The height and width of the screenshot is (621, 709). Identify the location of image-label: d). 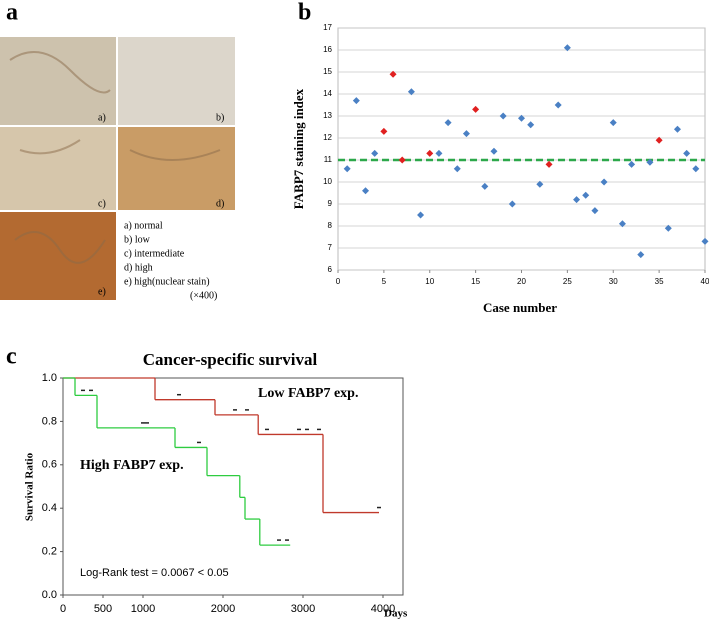
(220, 203).